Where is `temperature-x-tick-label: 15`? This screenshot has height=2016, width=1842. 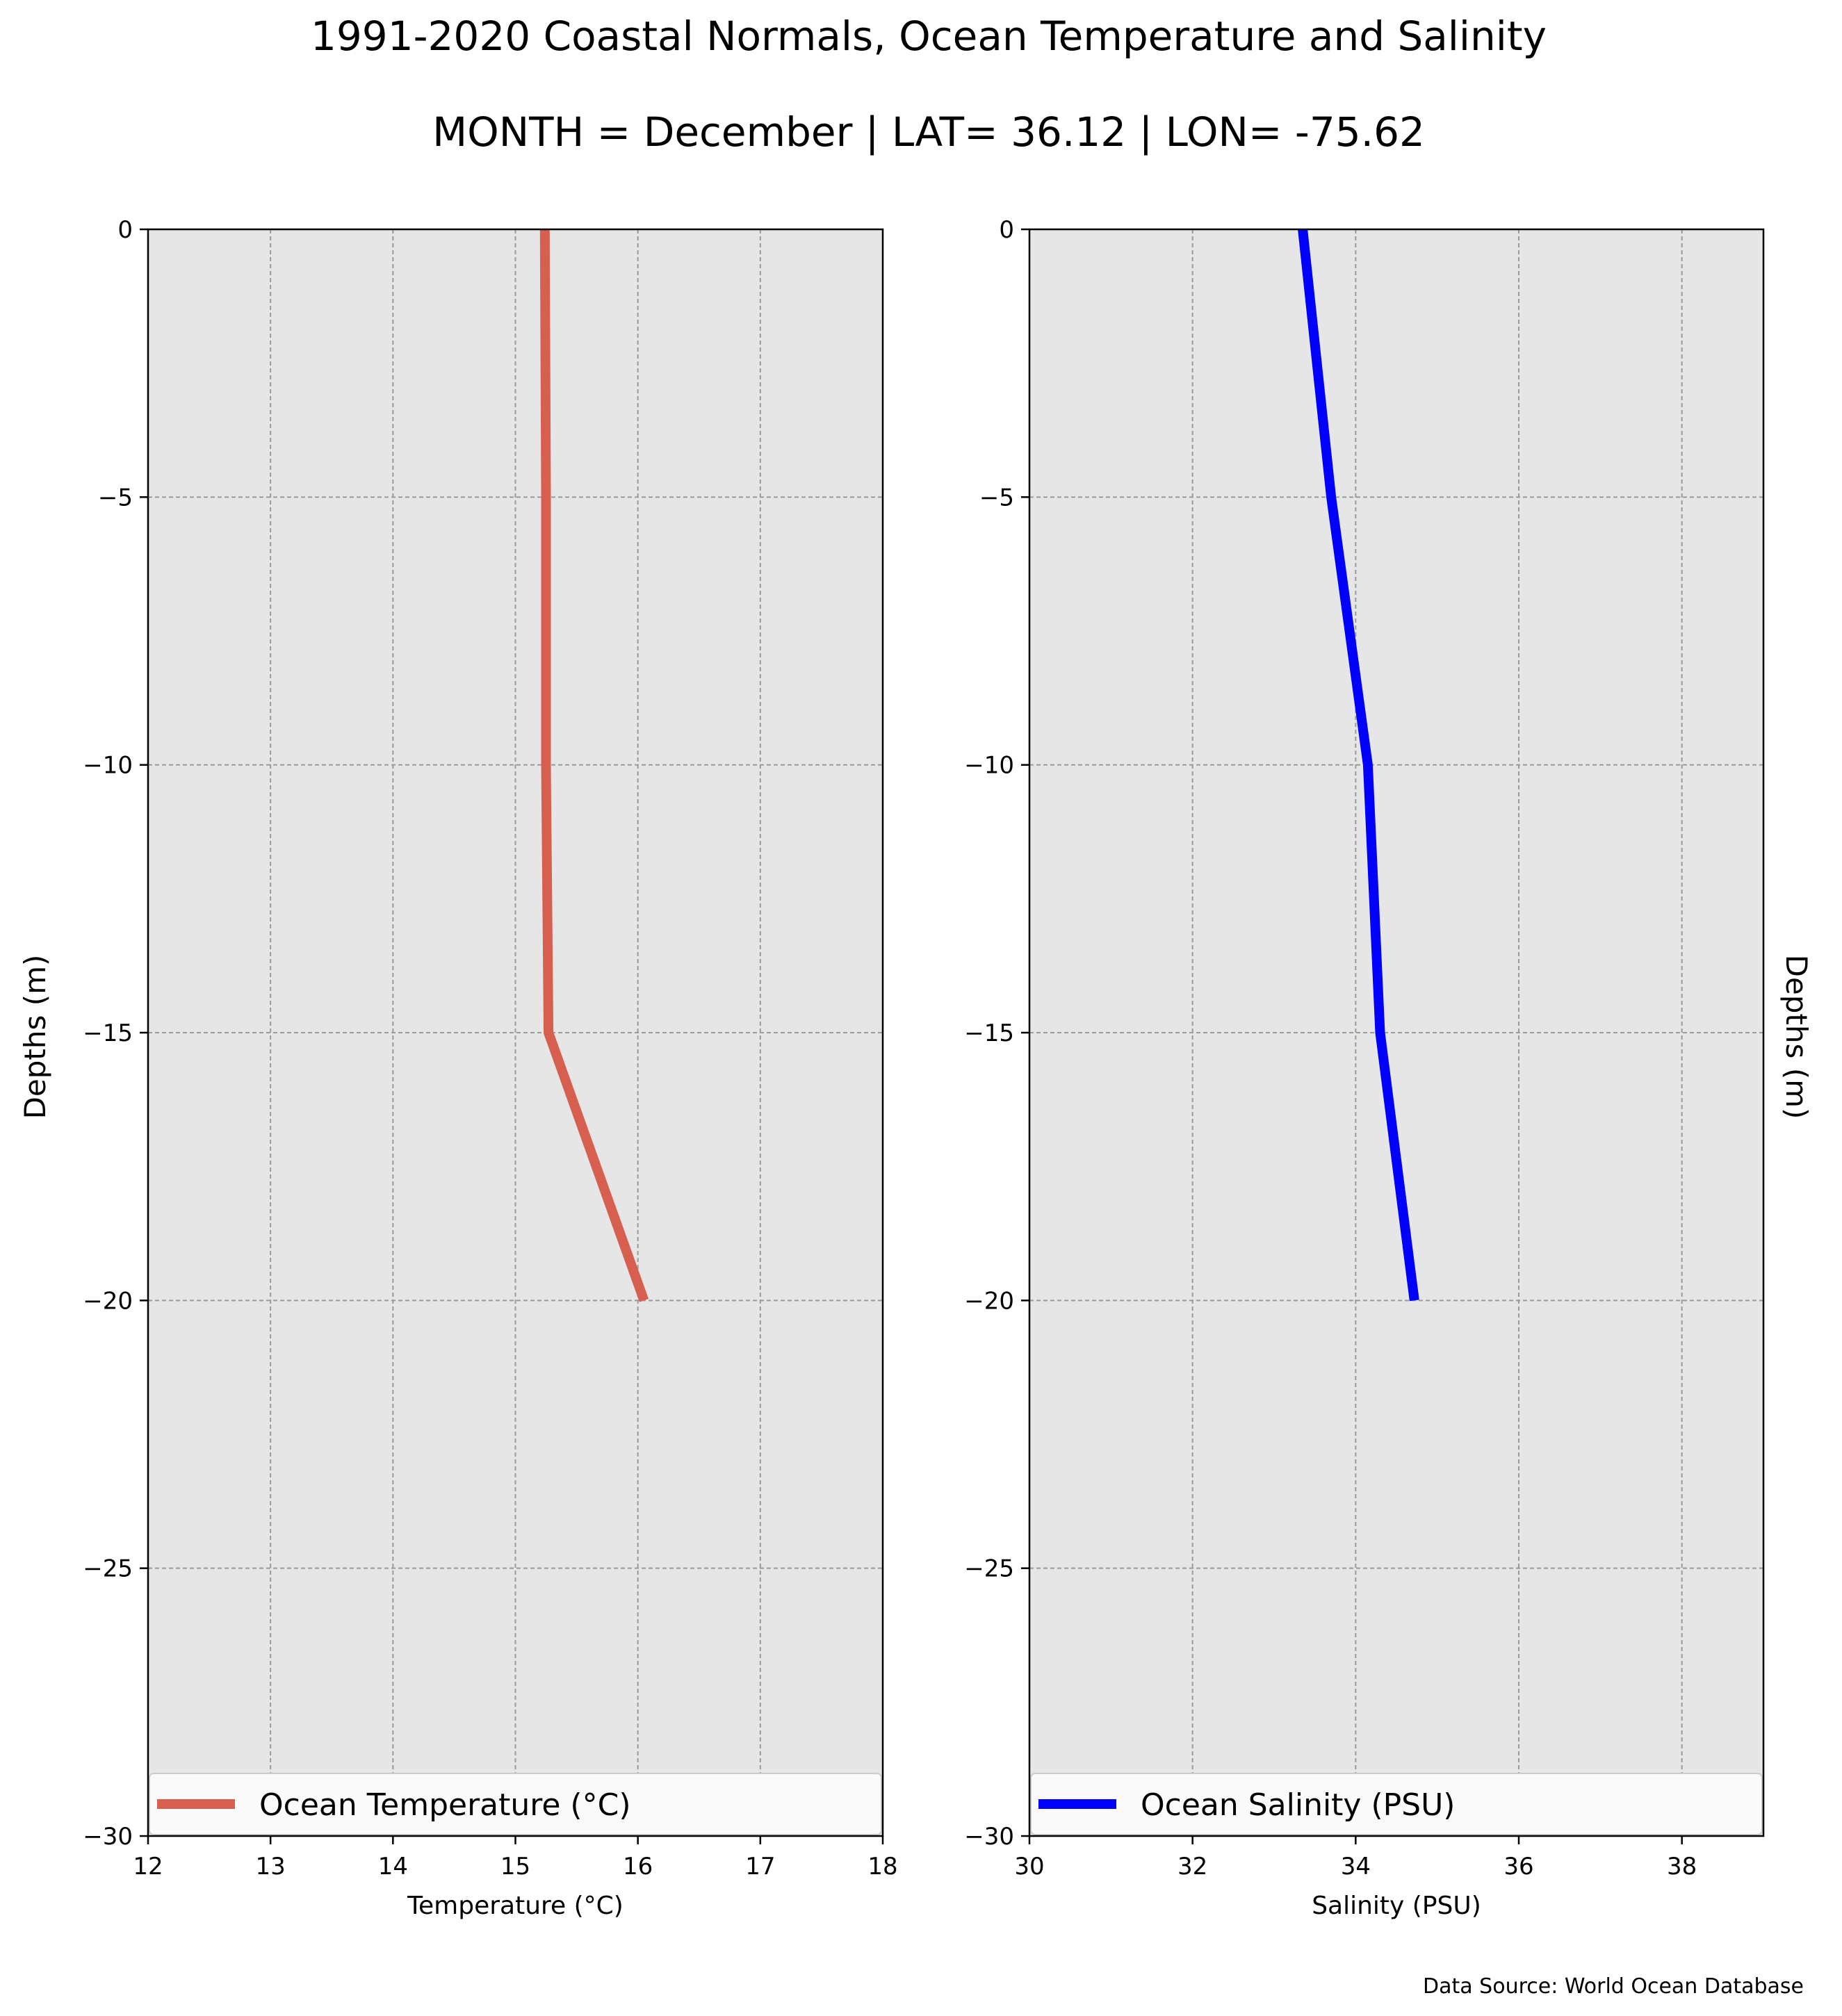 temperature-x-tick-label: 15 is located at coordinates (515, 1867).